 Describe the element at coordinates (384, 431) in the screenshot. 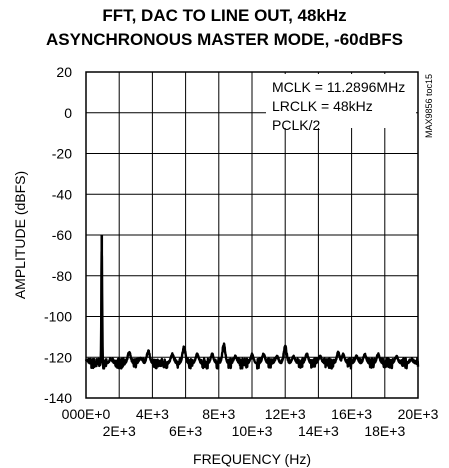

I see `x-tick-label: 18E+3` at that location.